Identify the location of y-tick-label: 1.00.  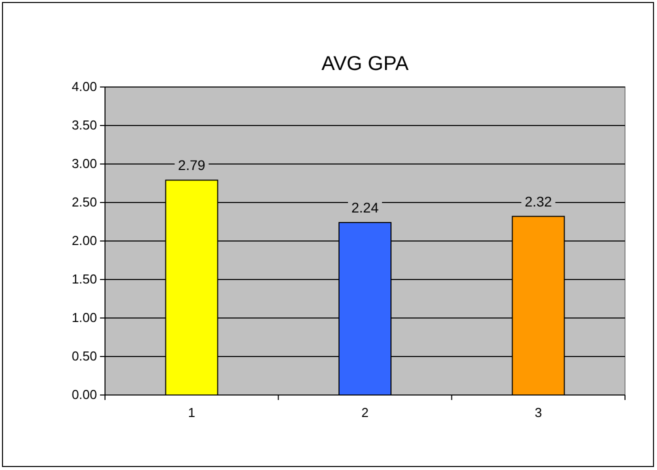
(84, 318).